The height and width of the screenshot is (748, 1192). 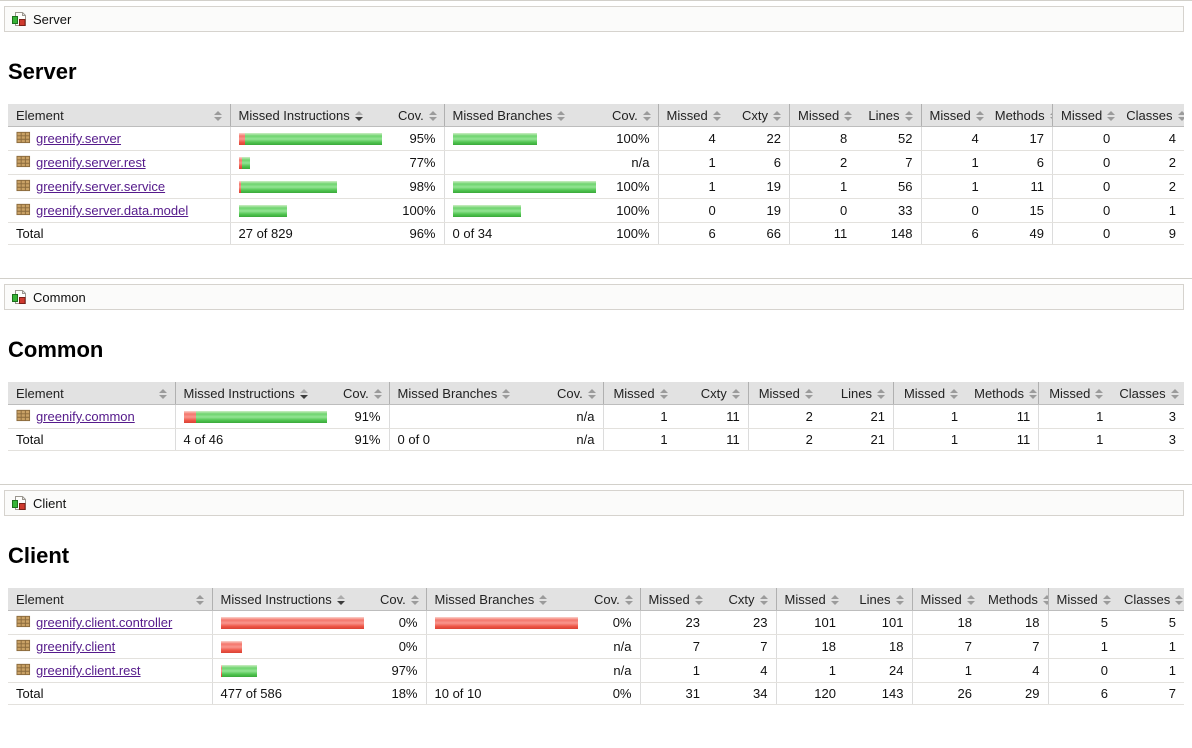 I want to click on column-header-label: Missed Instructions, so click(x=276, y=600).